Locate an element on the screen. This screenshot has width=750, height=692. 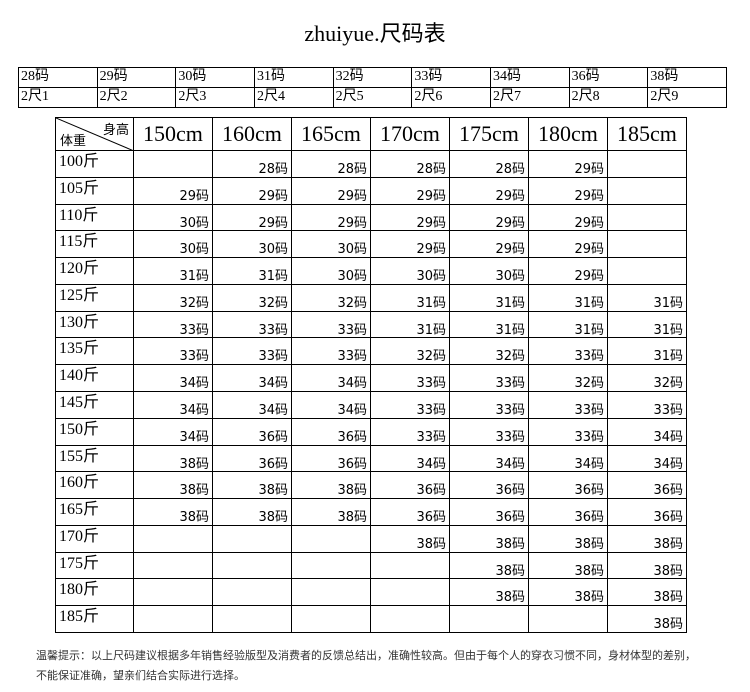
corner-label: 身高 is located at coordinates (115, 130).